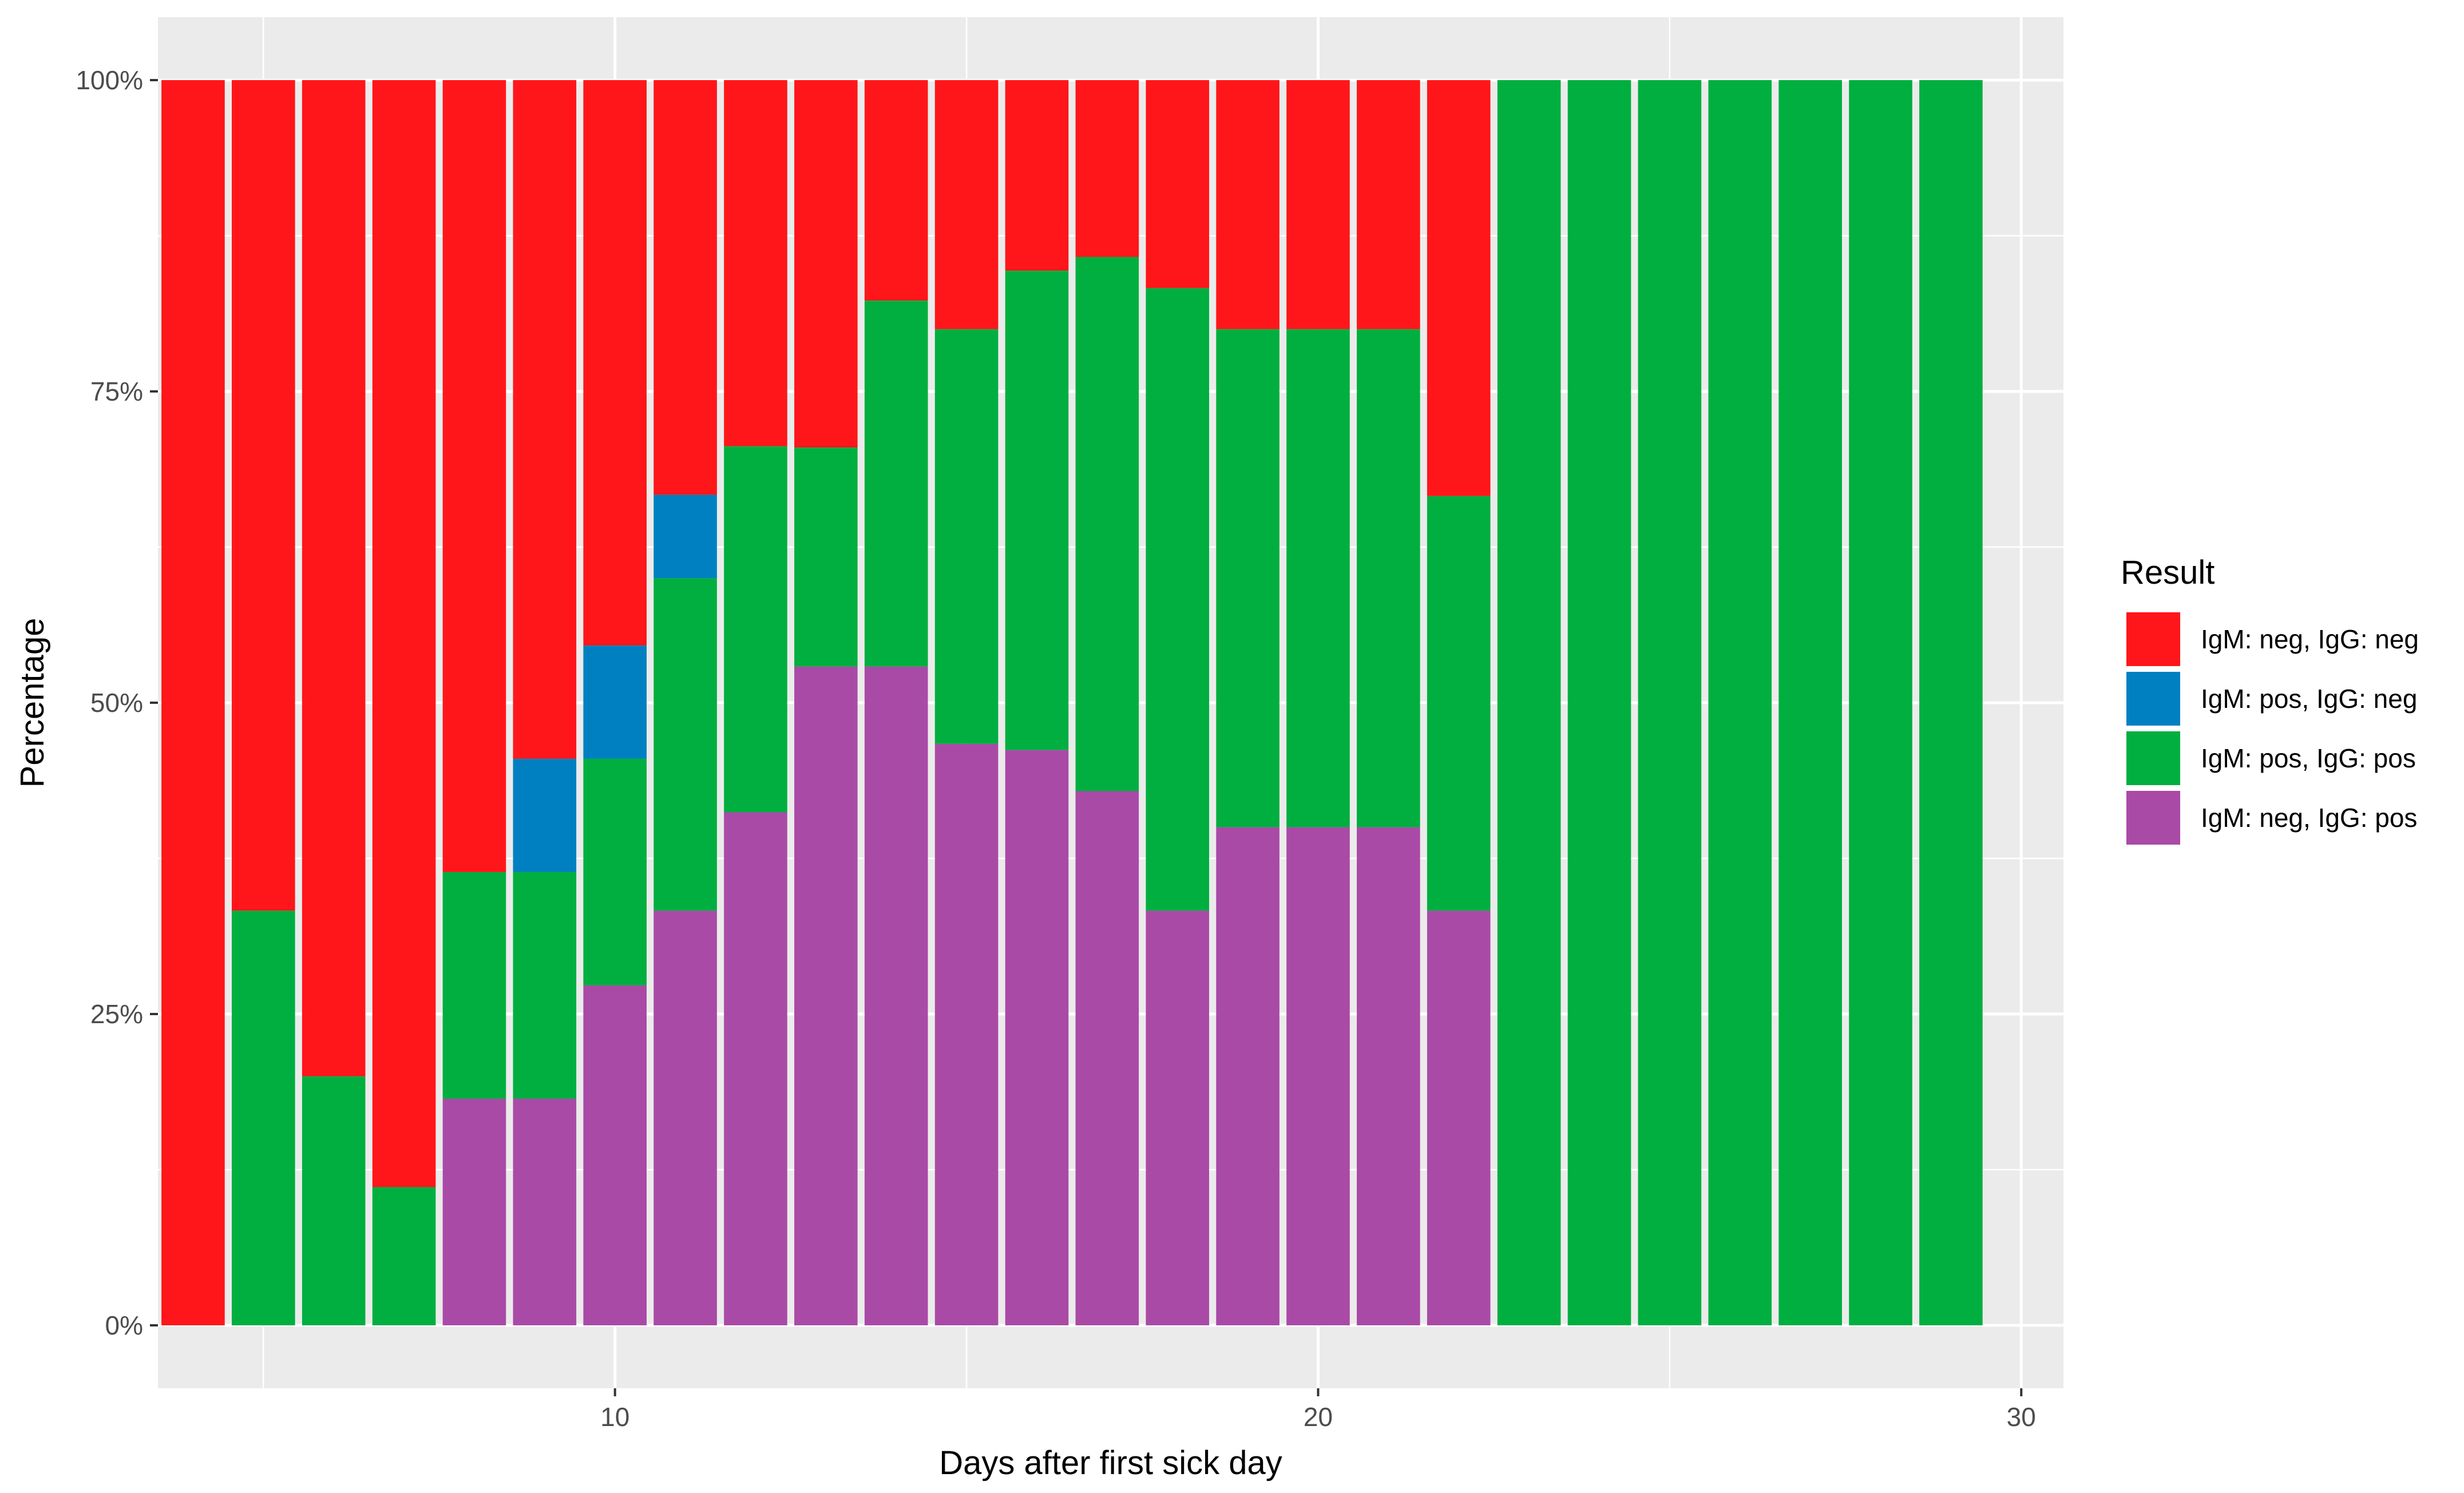 The image size is (2464, 1493). I want to click on y-tick-label: 0%, so click(124, 1325).